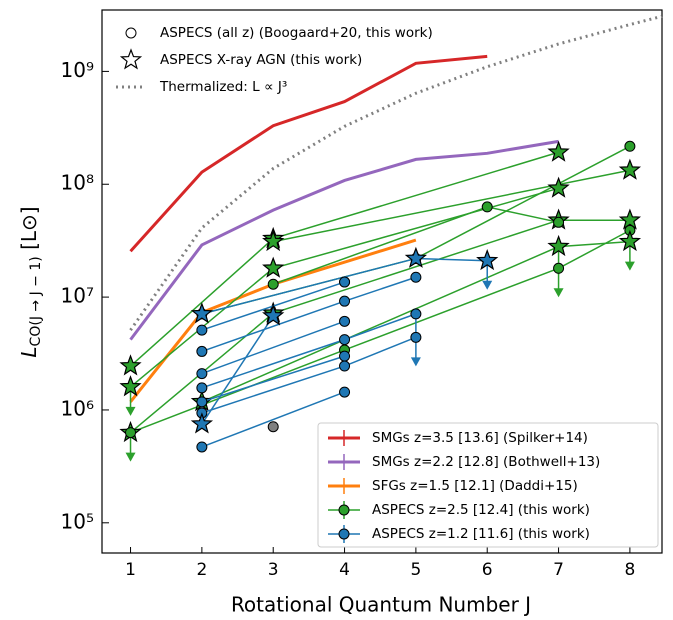  Describe the element at coordinates (77, 296) in the screenshot. I see `y-tick-label: 10⁷` at that location.